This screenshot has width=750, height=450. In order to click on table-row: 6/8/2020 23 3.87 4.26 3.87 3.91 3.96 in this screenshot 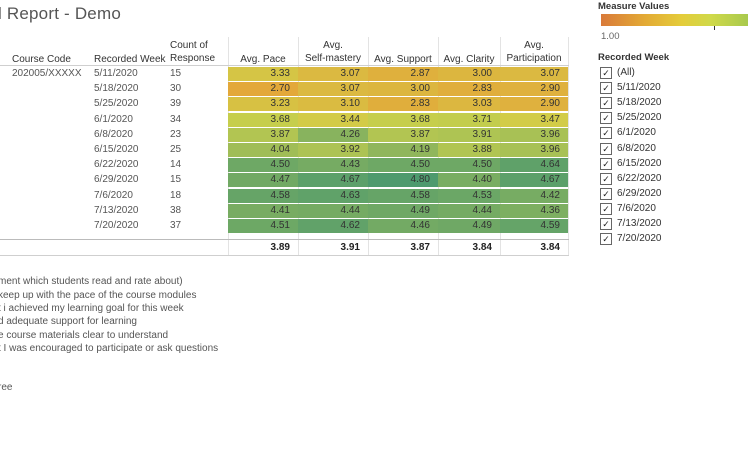, I will do `click(285, 135)`.